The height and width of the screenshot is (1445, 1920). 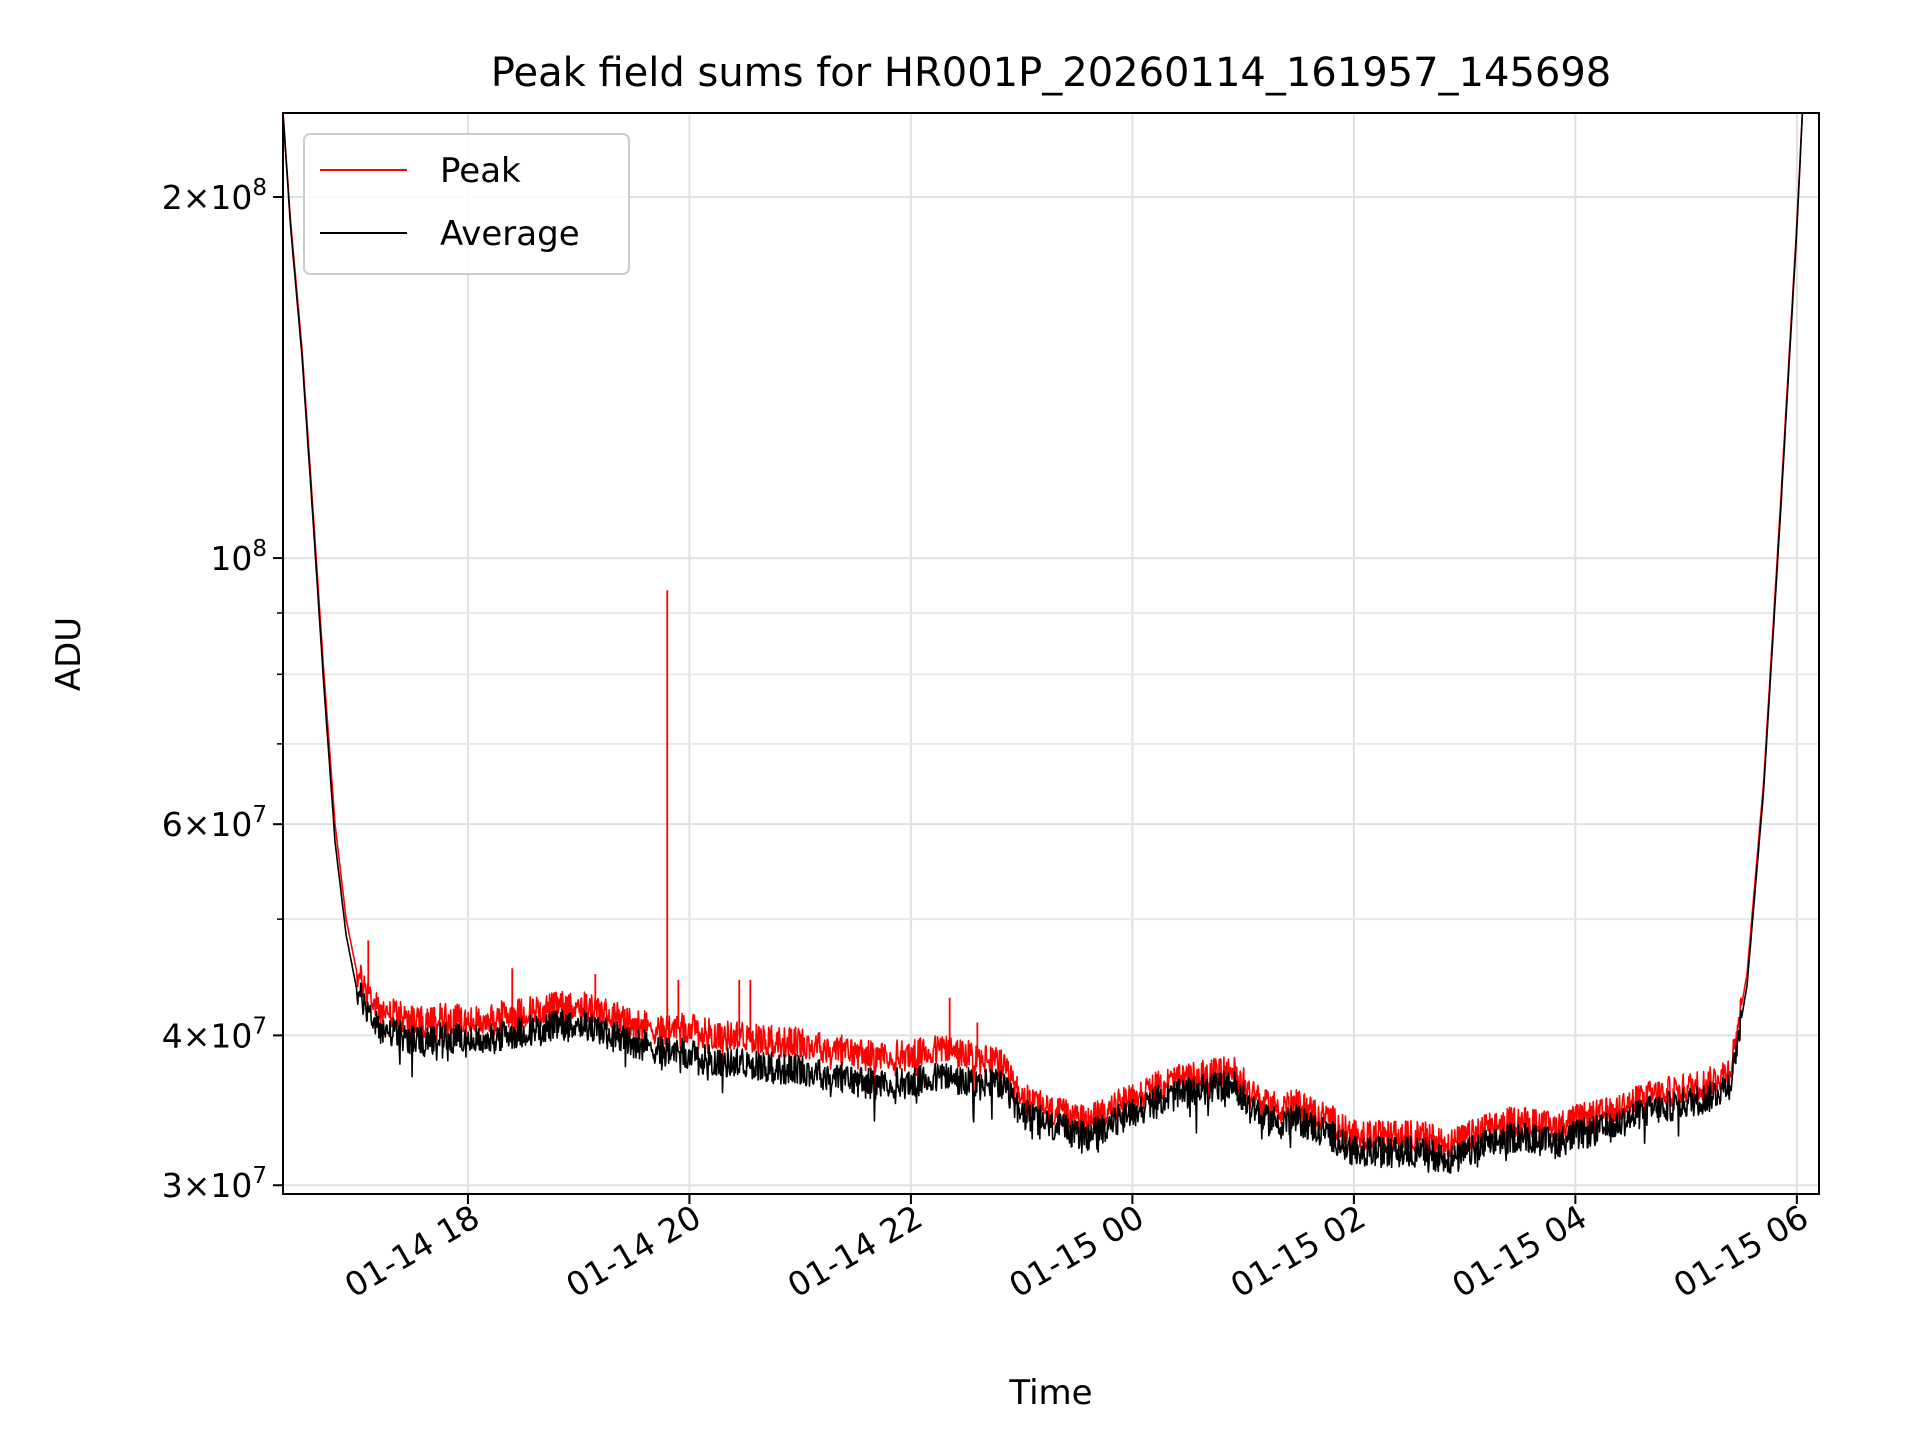 I want to click on y-tick-label: 3×107, so click(x=214, y=1184).